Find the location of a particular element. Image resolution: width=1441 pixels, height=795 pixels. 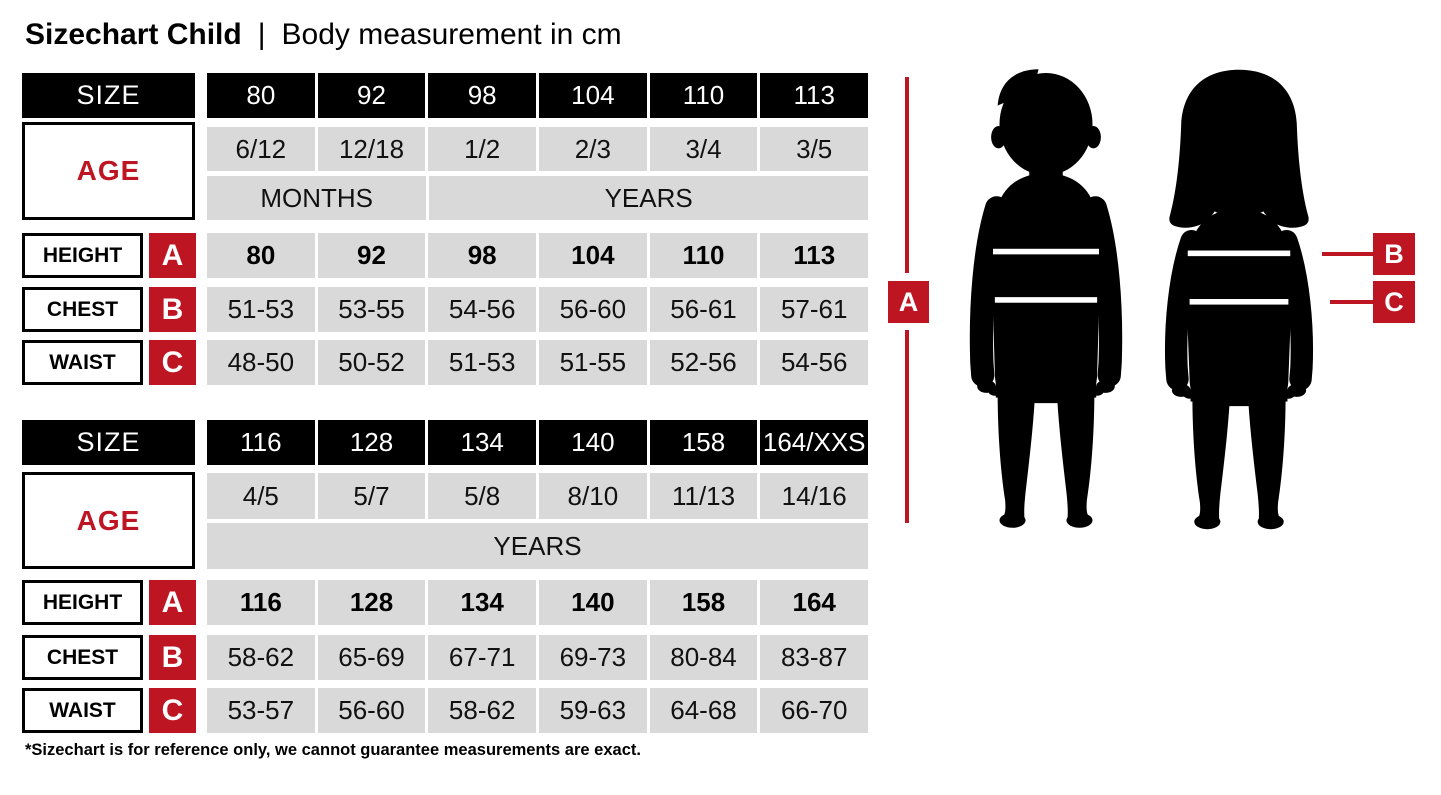

table-cell: 57-61 is located at coordinates (814, 309).